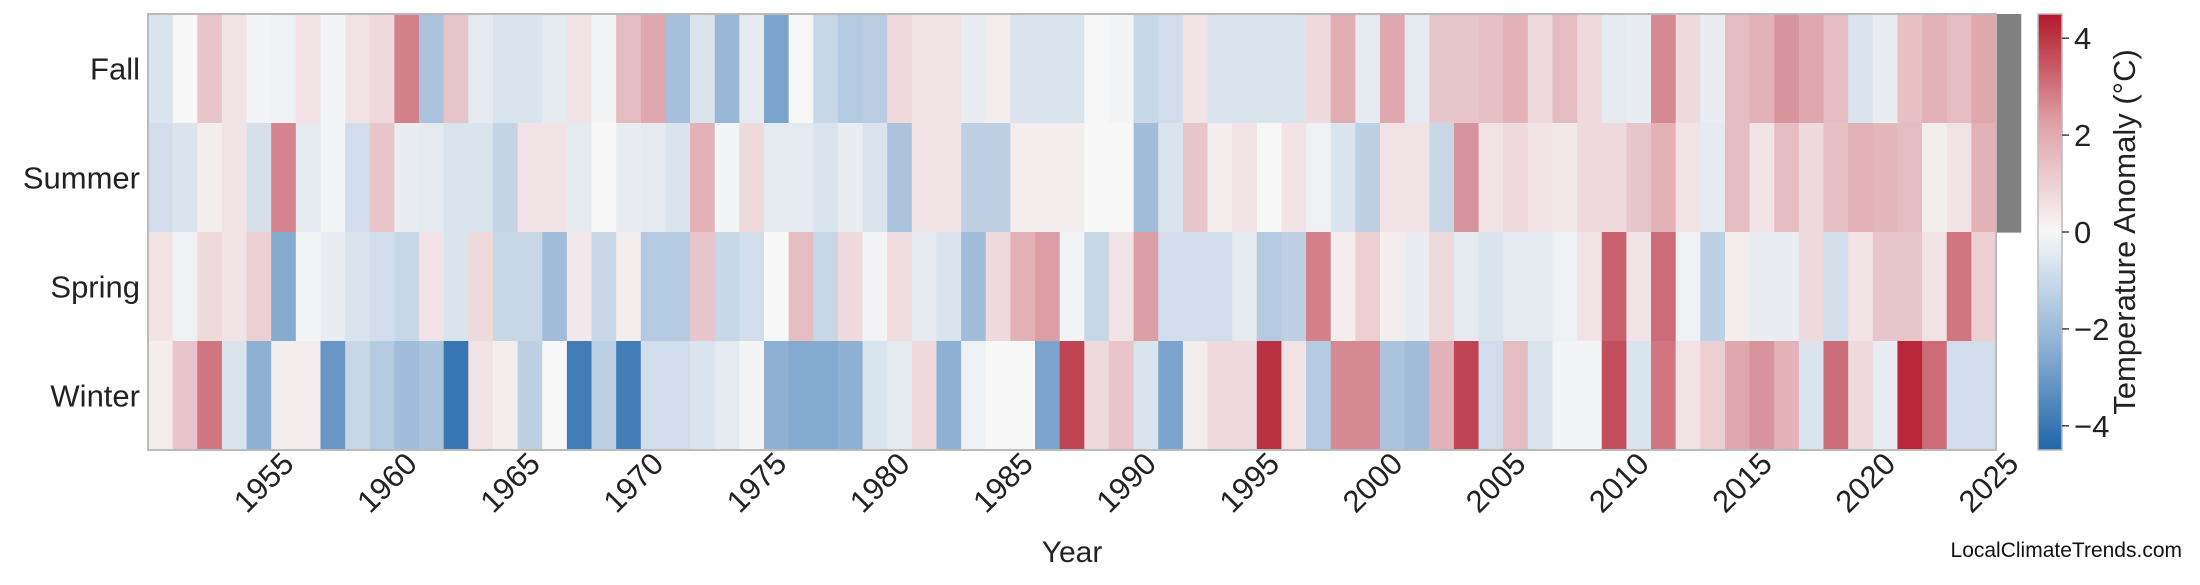 Image resolution: width=2200 pixels, height=585 pixels. Describe the element at coordinates (801, 396) in the screenshot. I see `heatmap-cell-winter-1977` at that location.